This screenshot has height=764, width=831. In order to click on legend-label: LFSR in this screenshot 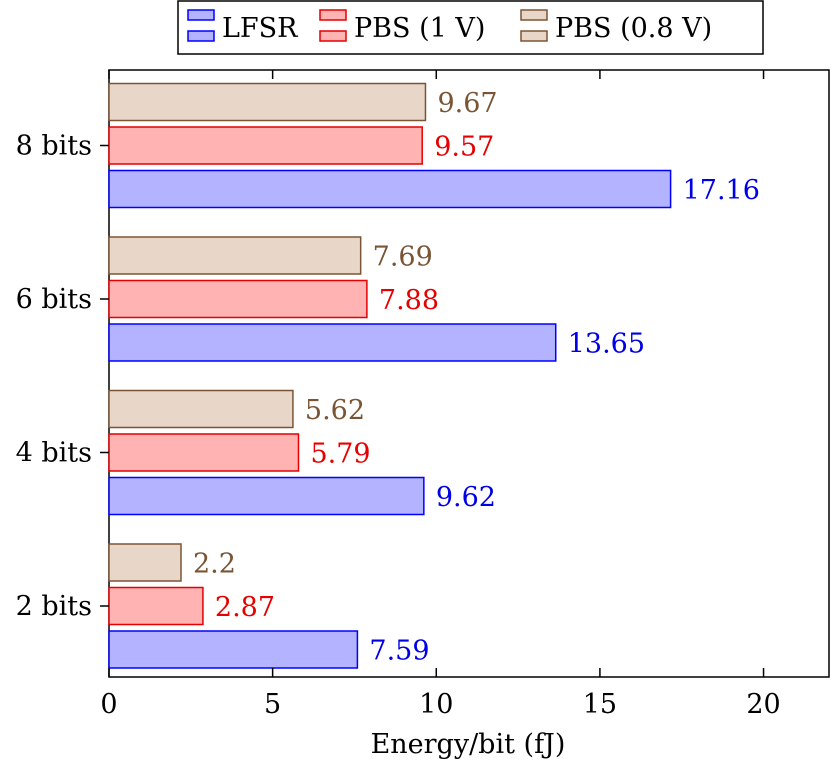, I will do `click(260, 28)`.